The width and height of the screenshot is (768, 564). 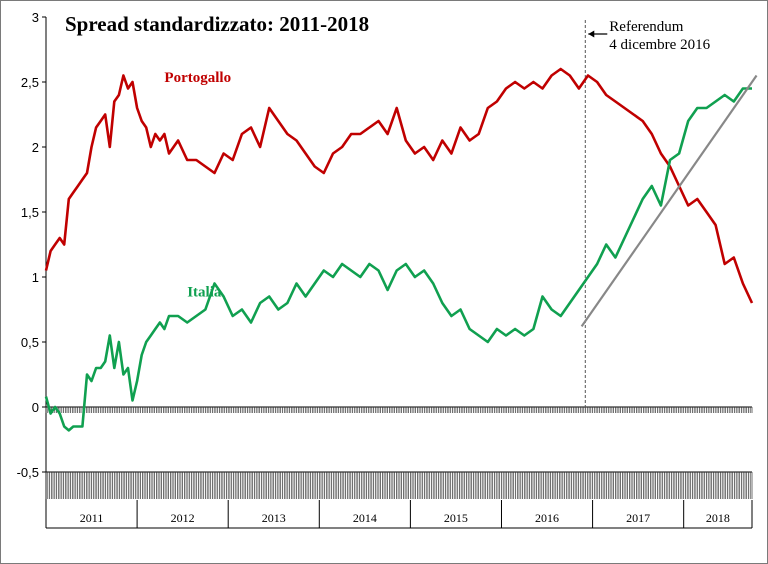 I want to click on y-tick-label: 0, so click(x=35, y=407).